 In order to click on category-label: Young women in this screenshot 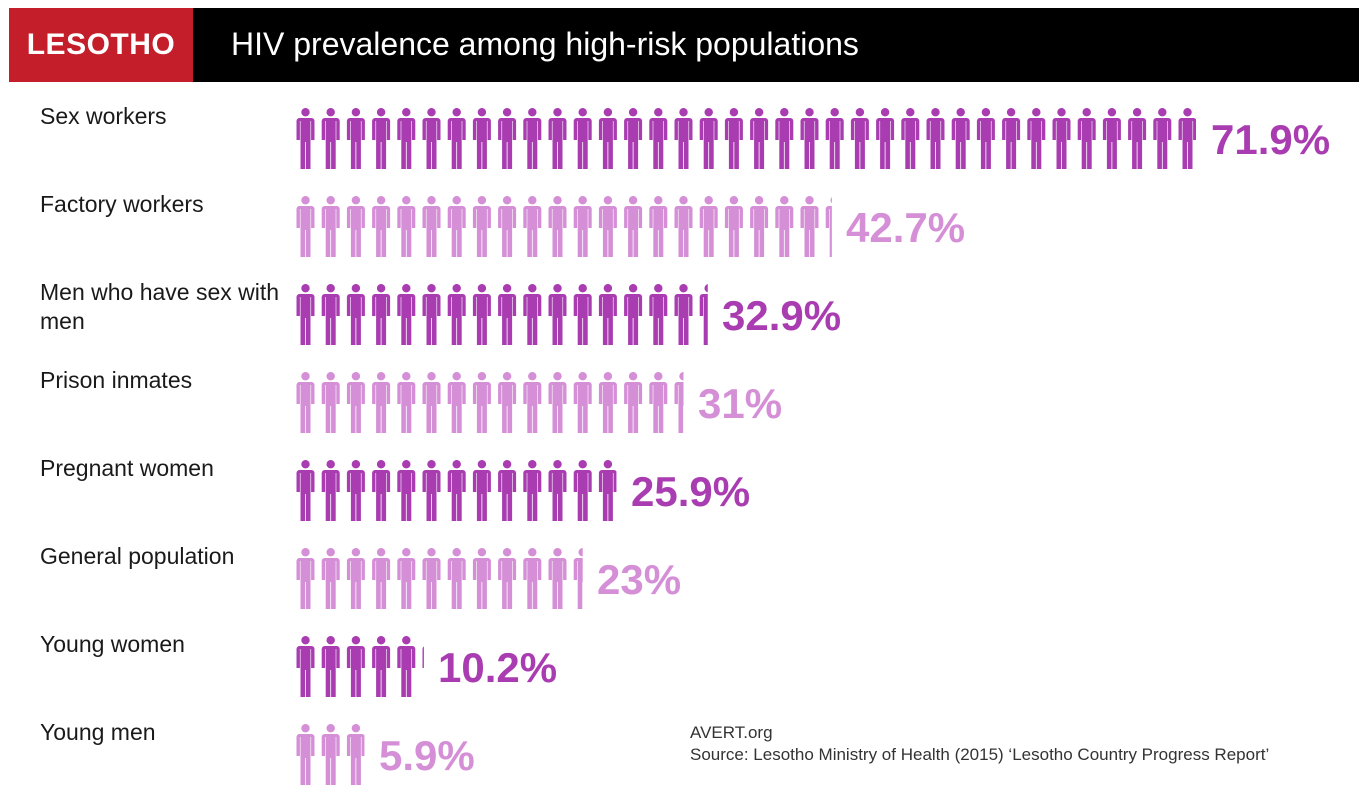, I will do `click(112, 644)`.